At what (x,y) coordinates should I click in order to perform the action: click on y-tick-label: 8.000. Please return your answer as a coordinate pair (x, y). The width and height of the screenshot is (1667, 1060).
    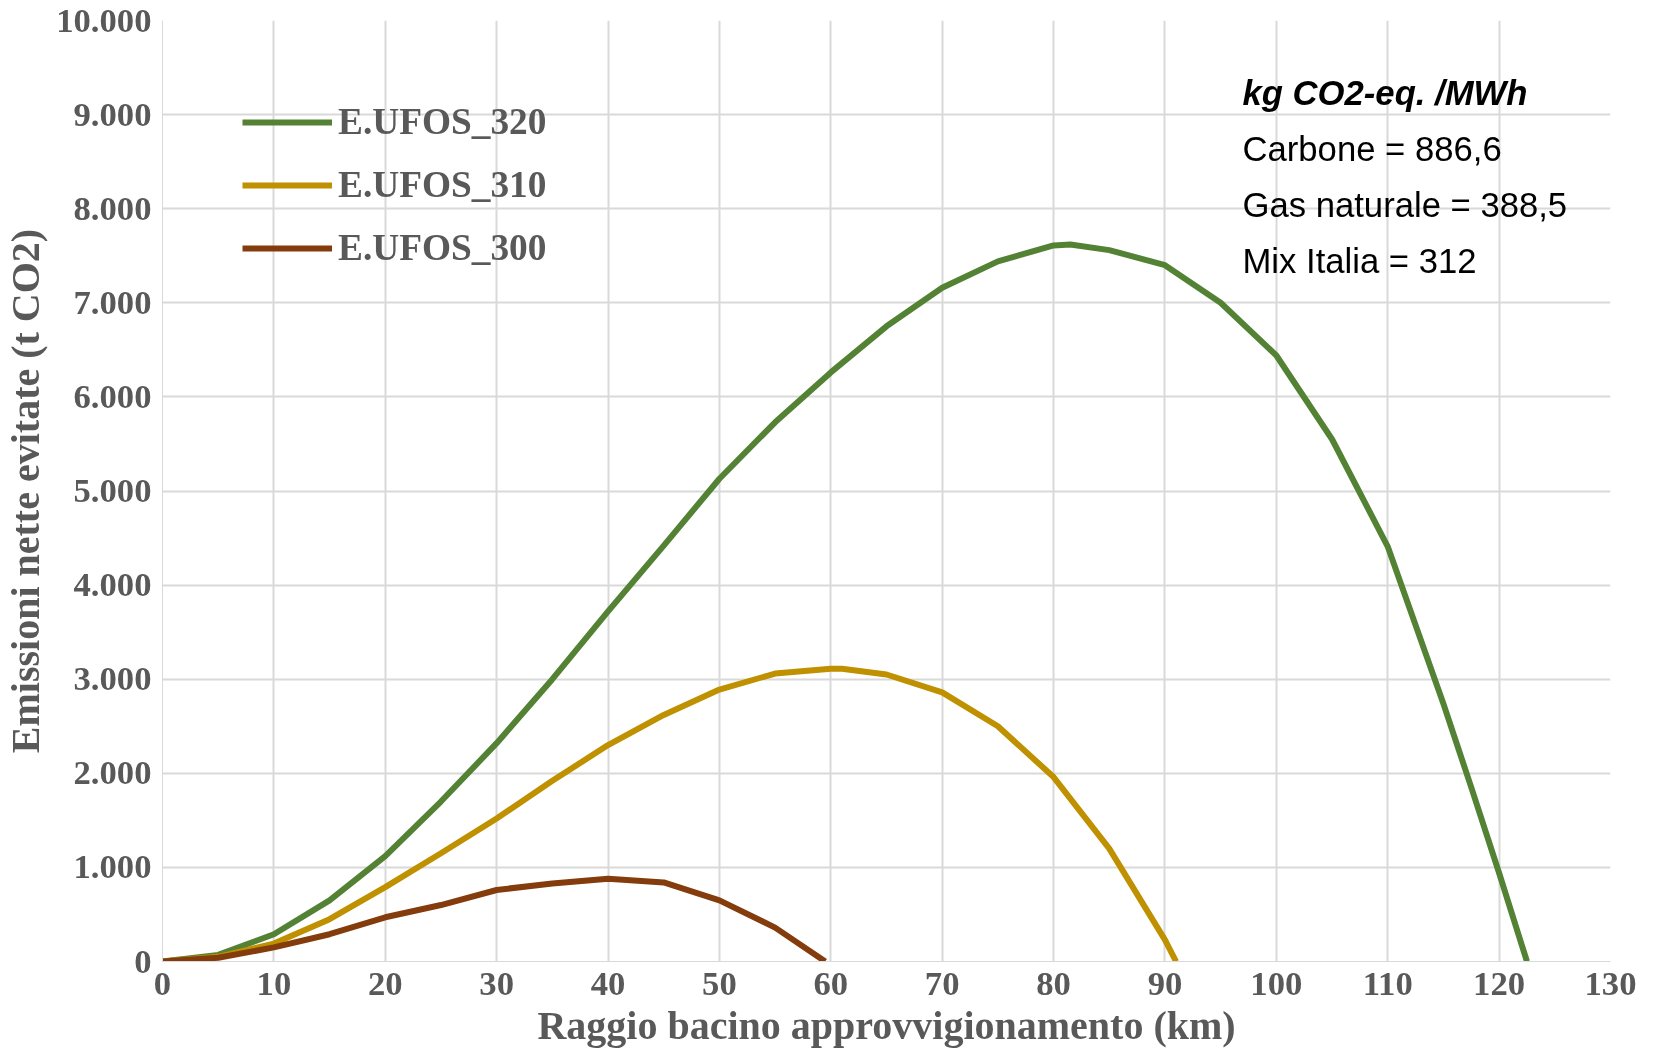
    Looking at the image, I should click on (112, 207).